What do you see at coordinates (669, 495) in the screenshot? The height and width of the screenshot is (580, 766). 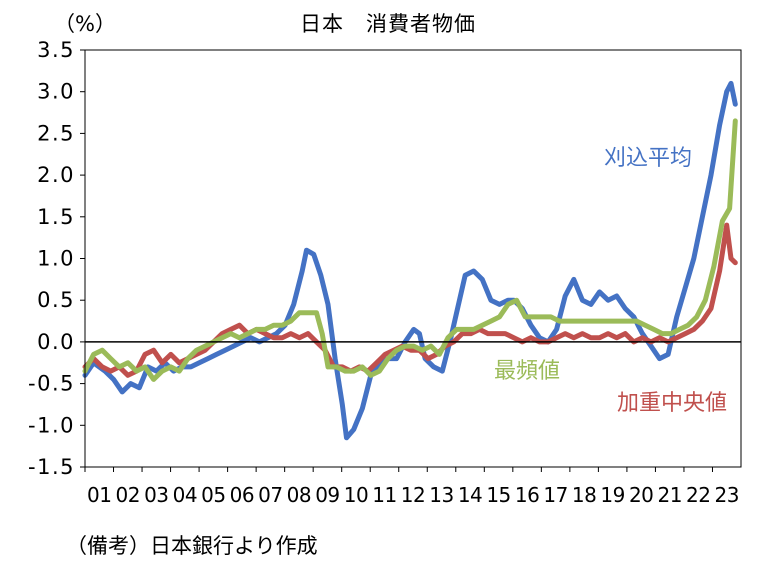 I see `x-tick-label: 21` at bounding box center [669, 495].